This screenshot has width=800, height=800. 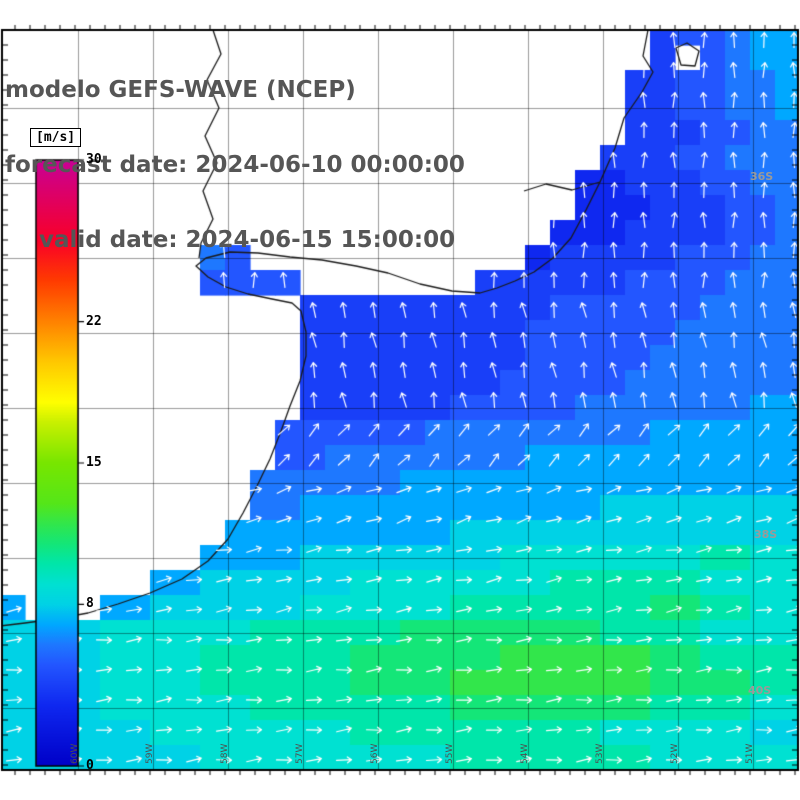 What do you see at coordinates (750, 753) in the screenshot?
I see `longitude-label: 51W` at bounding box center [750, 753].